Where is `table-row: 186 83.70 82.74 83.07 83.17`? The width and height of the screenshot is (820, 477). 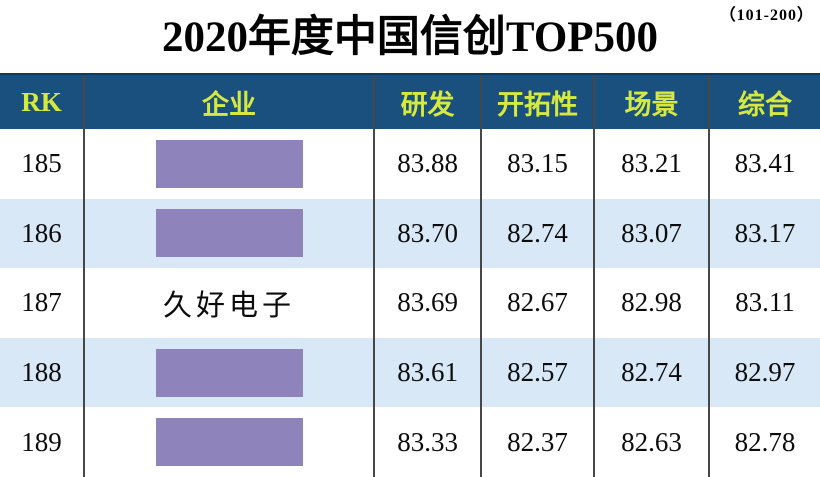
table-row: 186 83.70 82.74 83.07 83.17 is located at coordinates (410, 233).